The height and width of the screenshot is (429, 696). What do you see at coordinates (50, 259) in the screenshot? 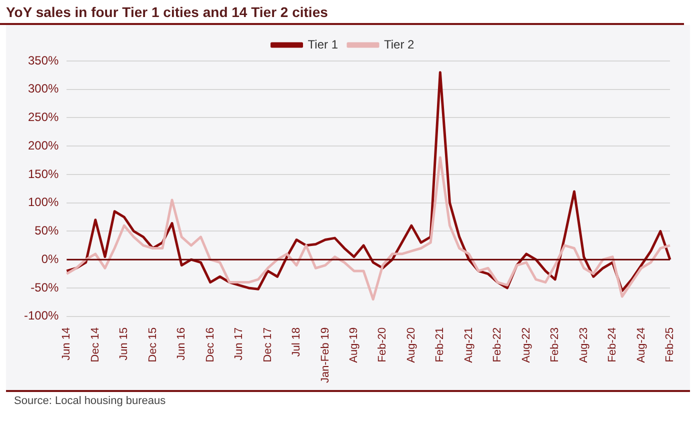
I see `y-tick-label: 0%` at bounding box center [50, 259].